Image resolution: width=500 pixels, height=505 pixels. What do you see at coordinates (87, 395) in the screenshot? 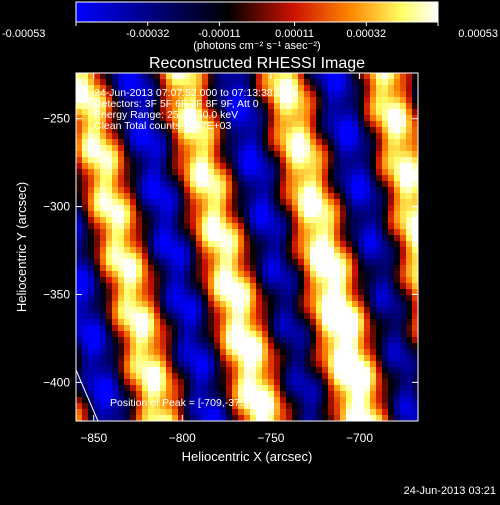
I see `solar-limb-line` at bounding box center [87, 395].